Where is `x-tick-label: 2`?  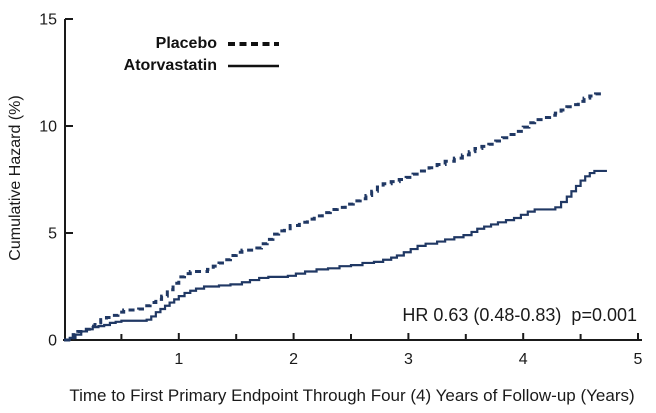
x-tick-label: 2 is located at coordinates (293, 359).